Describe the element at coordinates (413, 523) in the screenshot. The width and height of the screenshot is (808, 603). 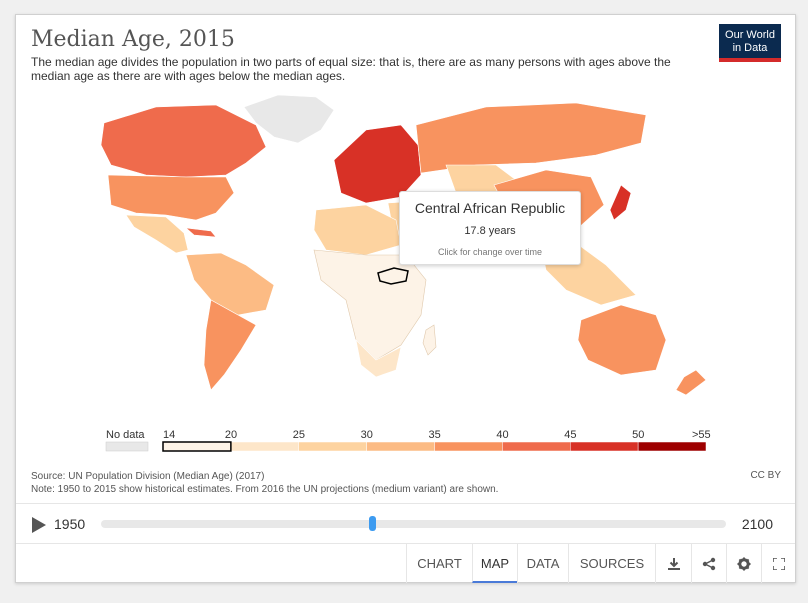
I see `timeline-slider` at that location.